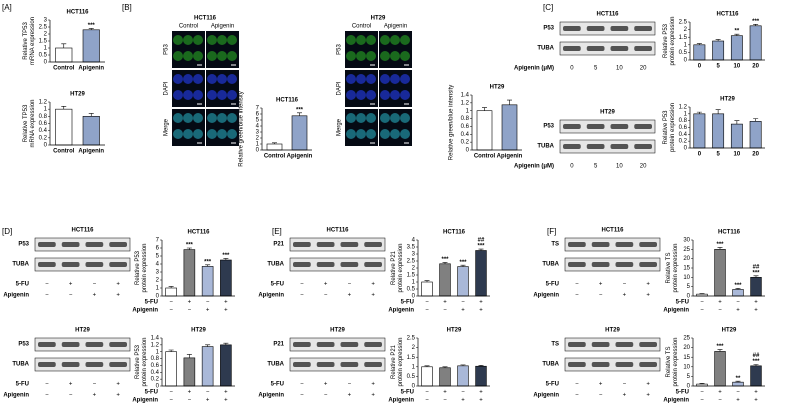  What do you see at coordinates (145, 401) in the screenshot?
I see `treatment-label: Apigenin` at bounding box center [145, 401].